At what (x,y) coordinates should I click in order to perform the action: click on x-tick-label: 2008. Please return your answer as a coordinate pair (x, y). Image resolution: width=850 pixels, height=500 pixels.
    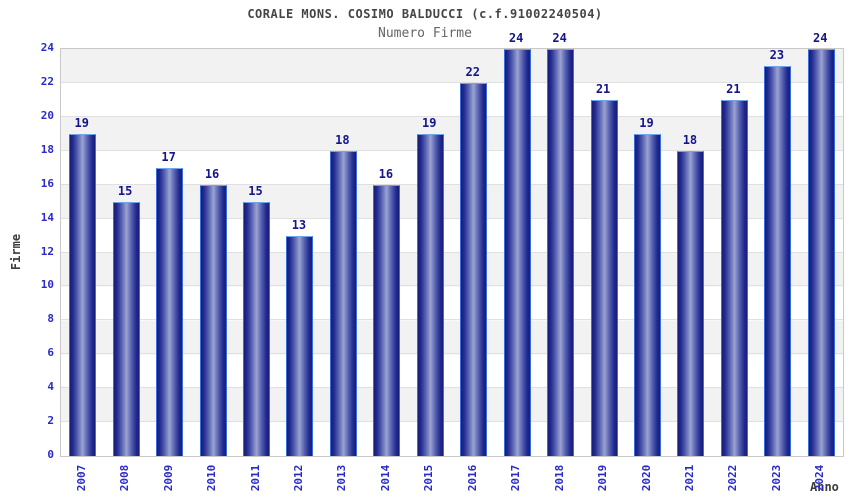
    Looking at the image, I should click on (125, 478).